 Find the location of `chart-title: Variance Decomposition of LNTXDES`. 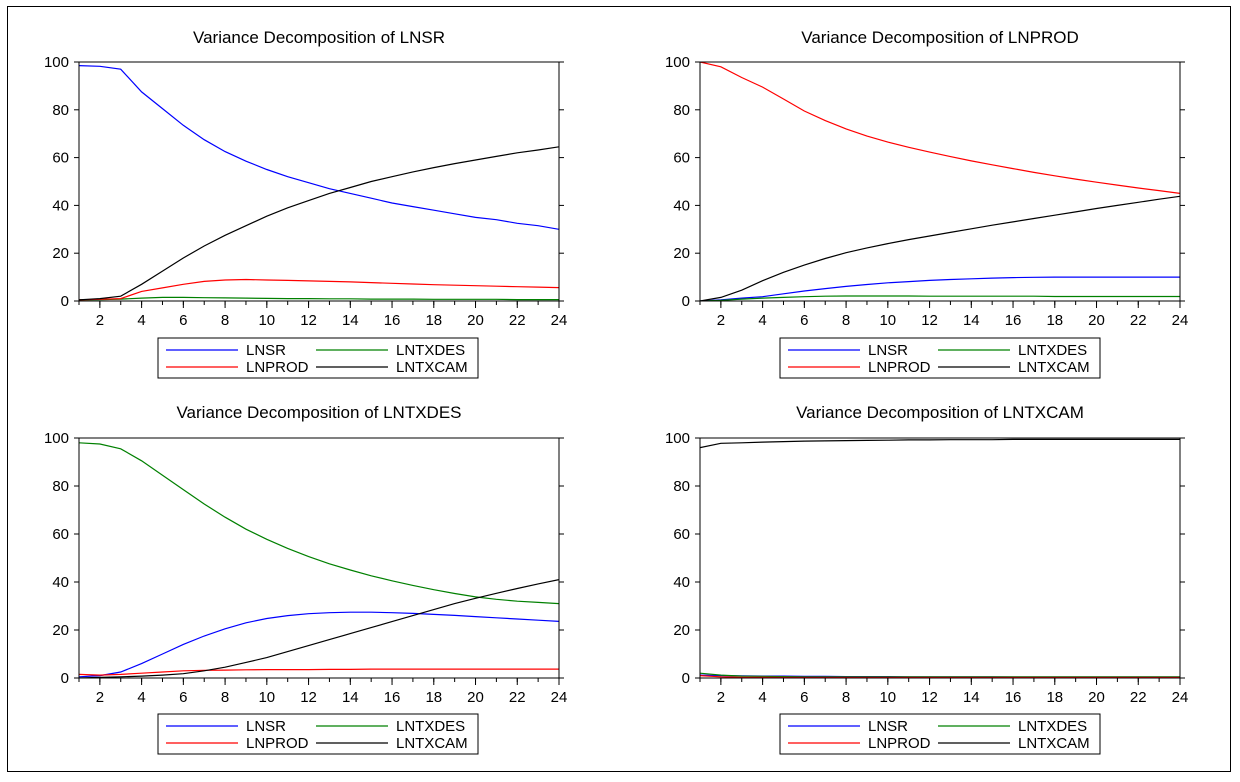

chart-title: Variance Decomposition of LNTXDES is located at coordinates (318, 412).